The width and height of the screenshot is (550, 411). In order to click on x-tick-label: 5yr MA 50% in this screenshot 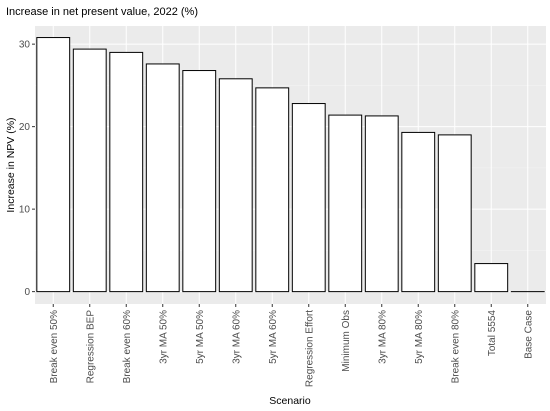, I will do `click(200, 337)`.